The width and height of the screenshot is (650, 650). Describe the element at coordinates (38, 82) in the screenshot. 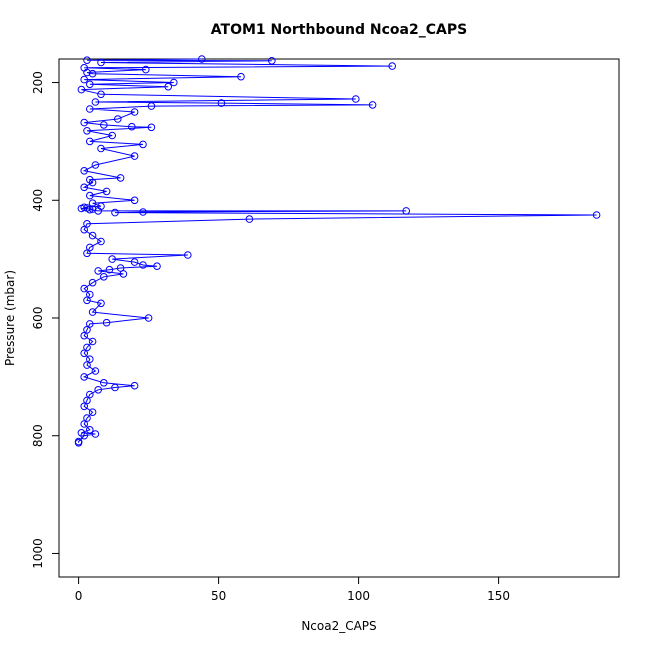

I see `y-tick-label: 200` at that location.